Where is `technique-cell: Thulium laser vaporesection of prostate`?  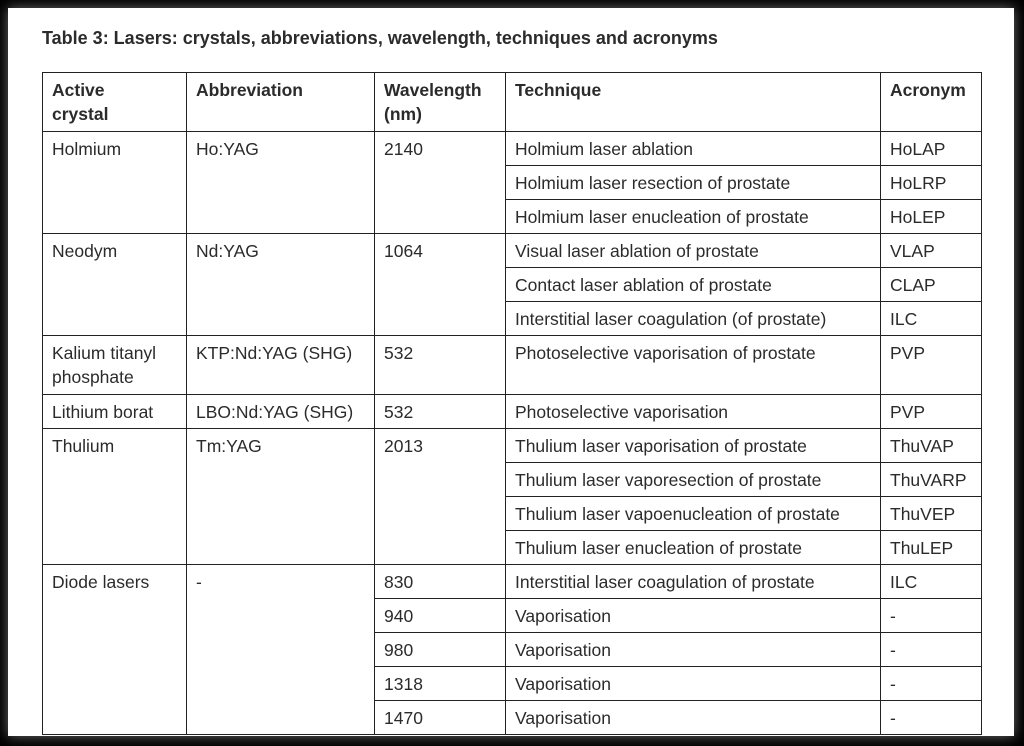
technique-cell: Thulium laser vaporesection of prostate is located at coordinates (693, 479).